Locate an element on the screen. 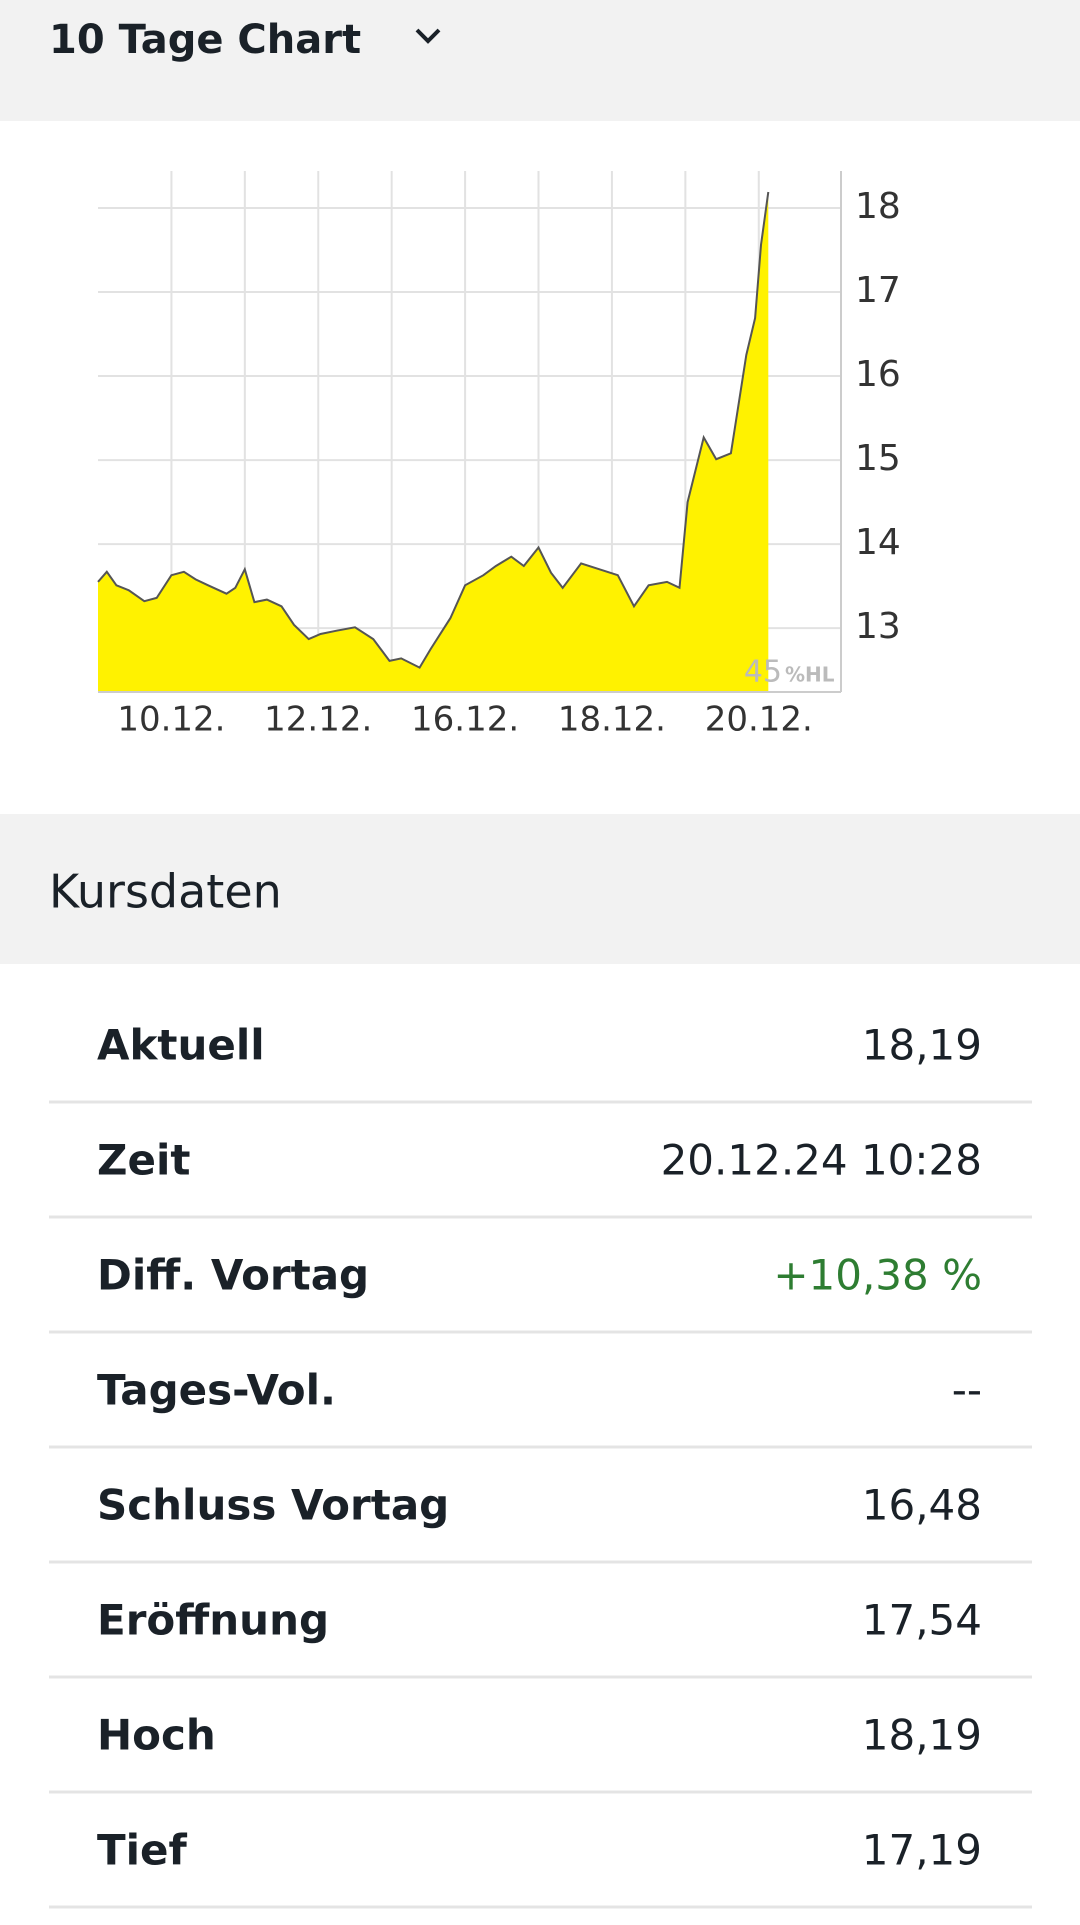  row-value: +10,38 % is located at coordinates (877, 1275).